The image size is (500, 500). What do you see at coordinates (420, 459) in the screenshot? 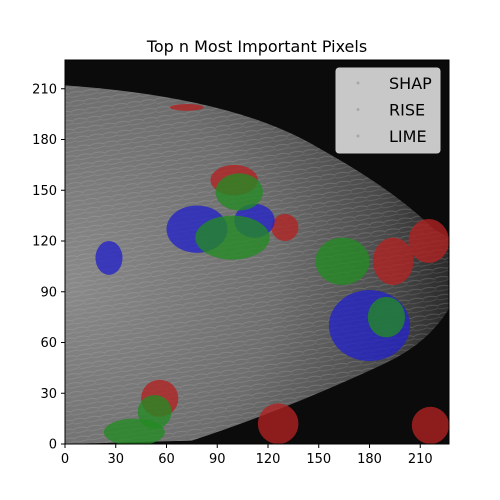
I see `x-tick-label: 210` at bounding box center [420, 459].